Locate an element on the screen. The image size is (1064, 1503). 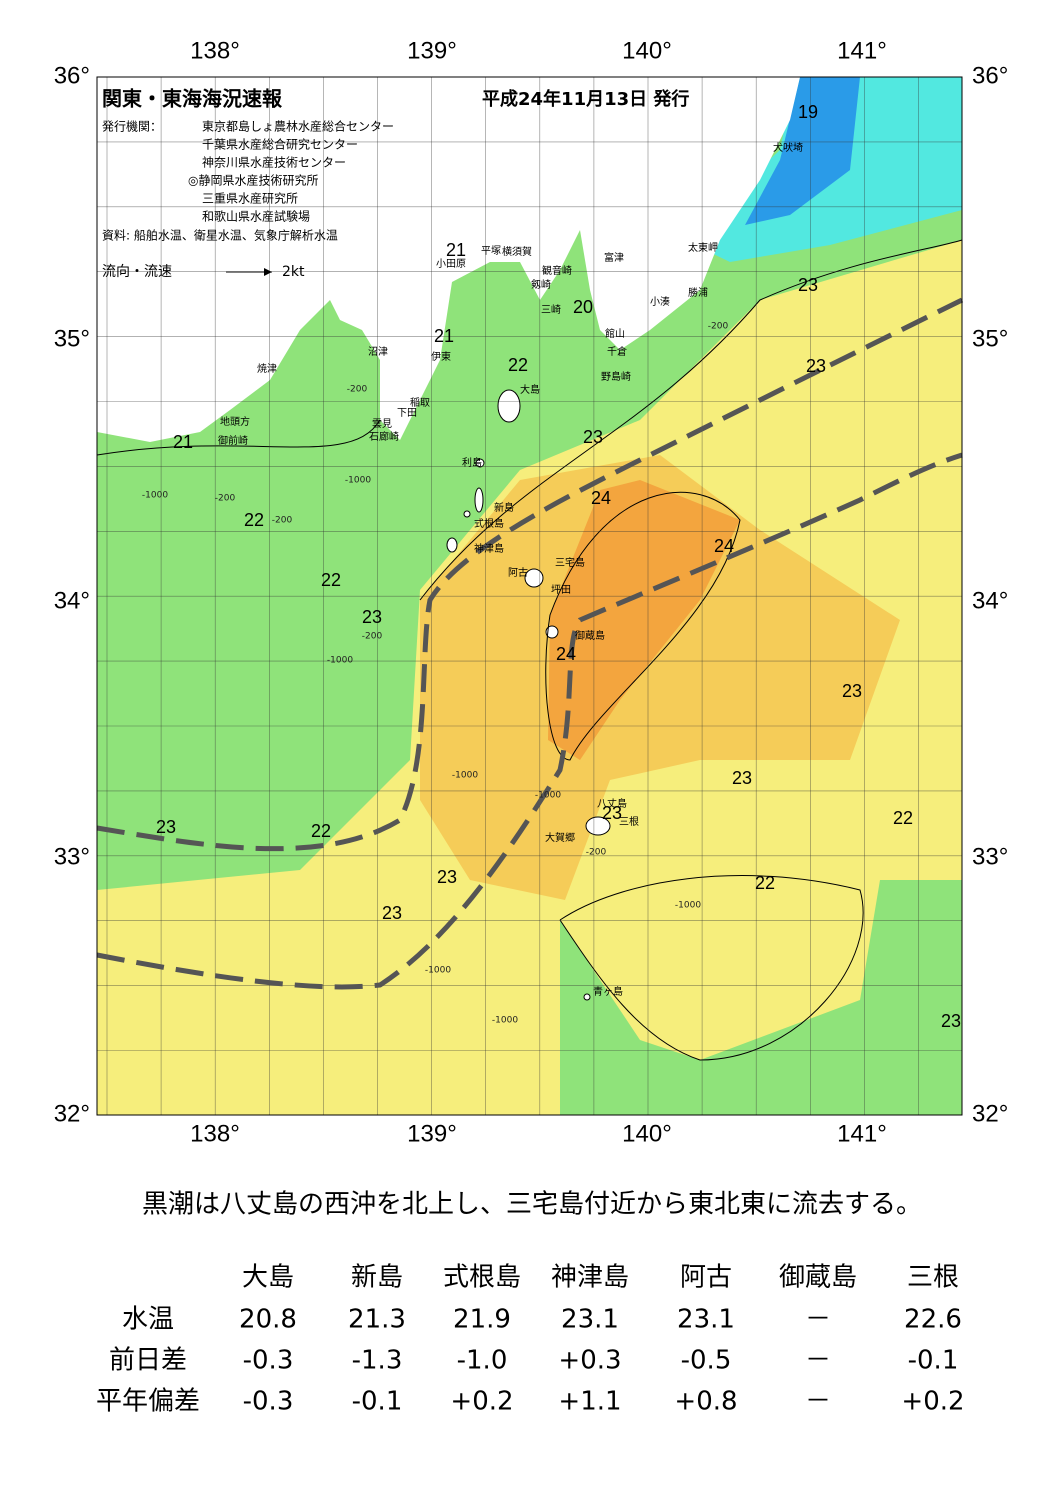
place-name: 野島崎 is located at coordinates (616, 376).